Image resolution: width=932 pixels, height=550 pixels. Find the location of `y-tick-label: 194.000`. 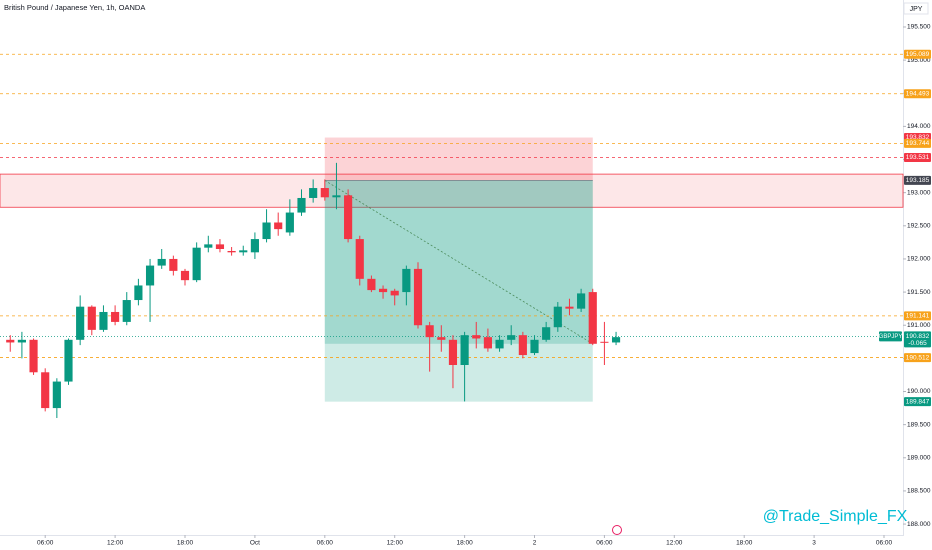

y-tick-label: 194.000 is located at coordinates (919, 126).